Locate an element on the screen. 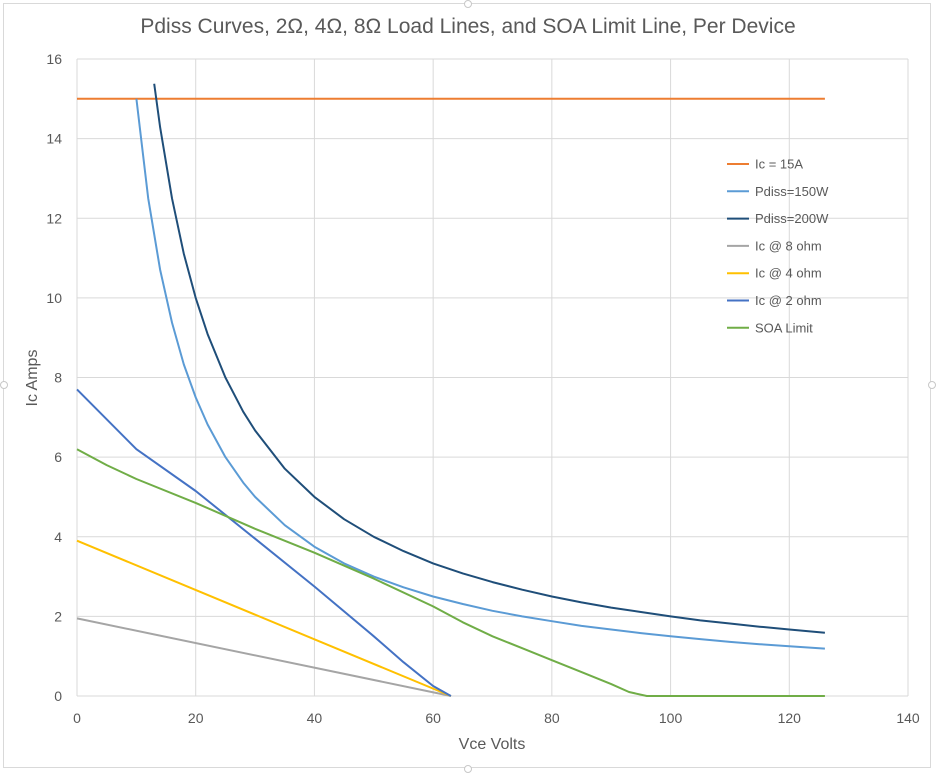 The height and width of the screenshot is (773, 936). x-axis-title: Vce Volts is located at coordinates (492, 744).